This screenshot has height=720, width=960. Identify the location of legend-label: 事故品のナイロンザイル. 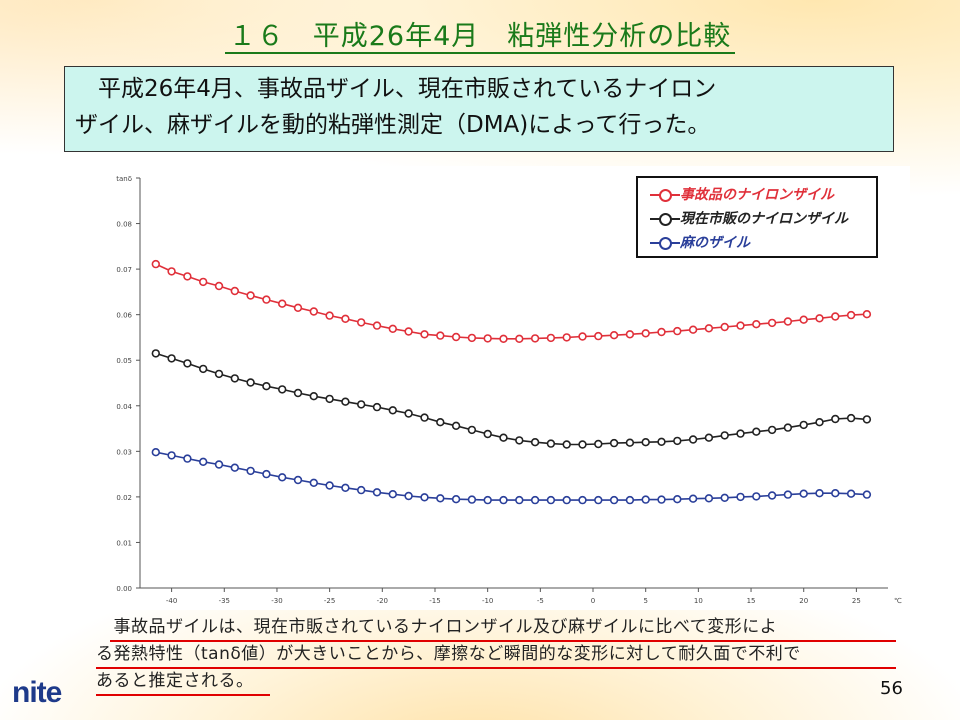
(757, 195).